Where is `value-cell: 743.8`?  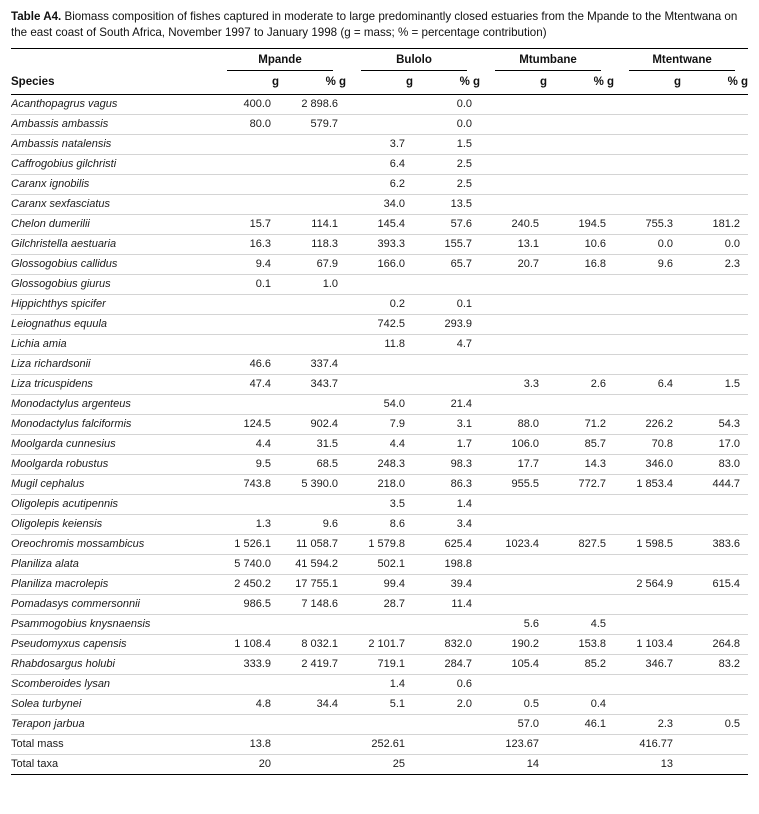
value-cell: 743.8 is located at coordinates (245, 484).